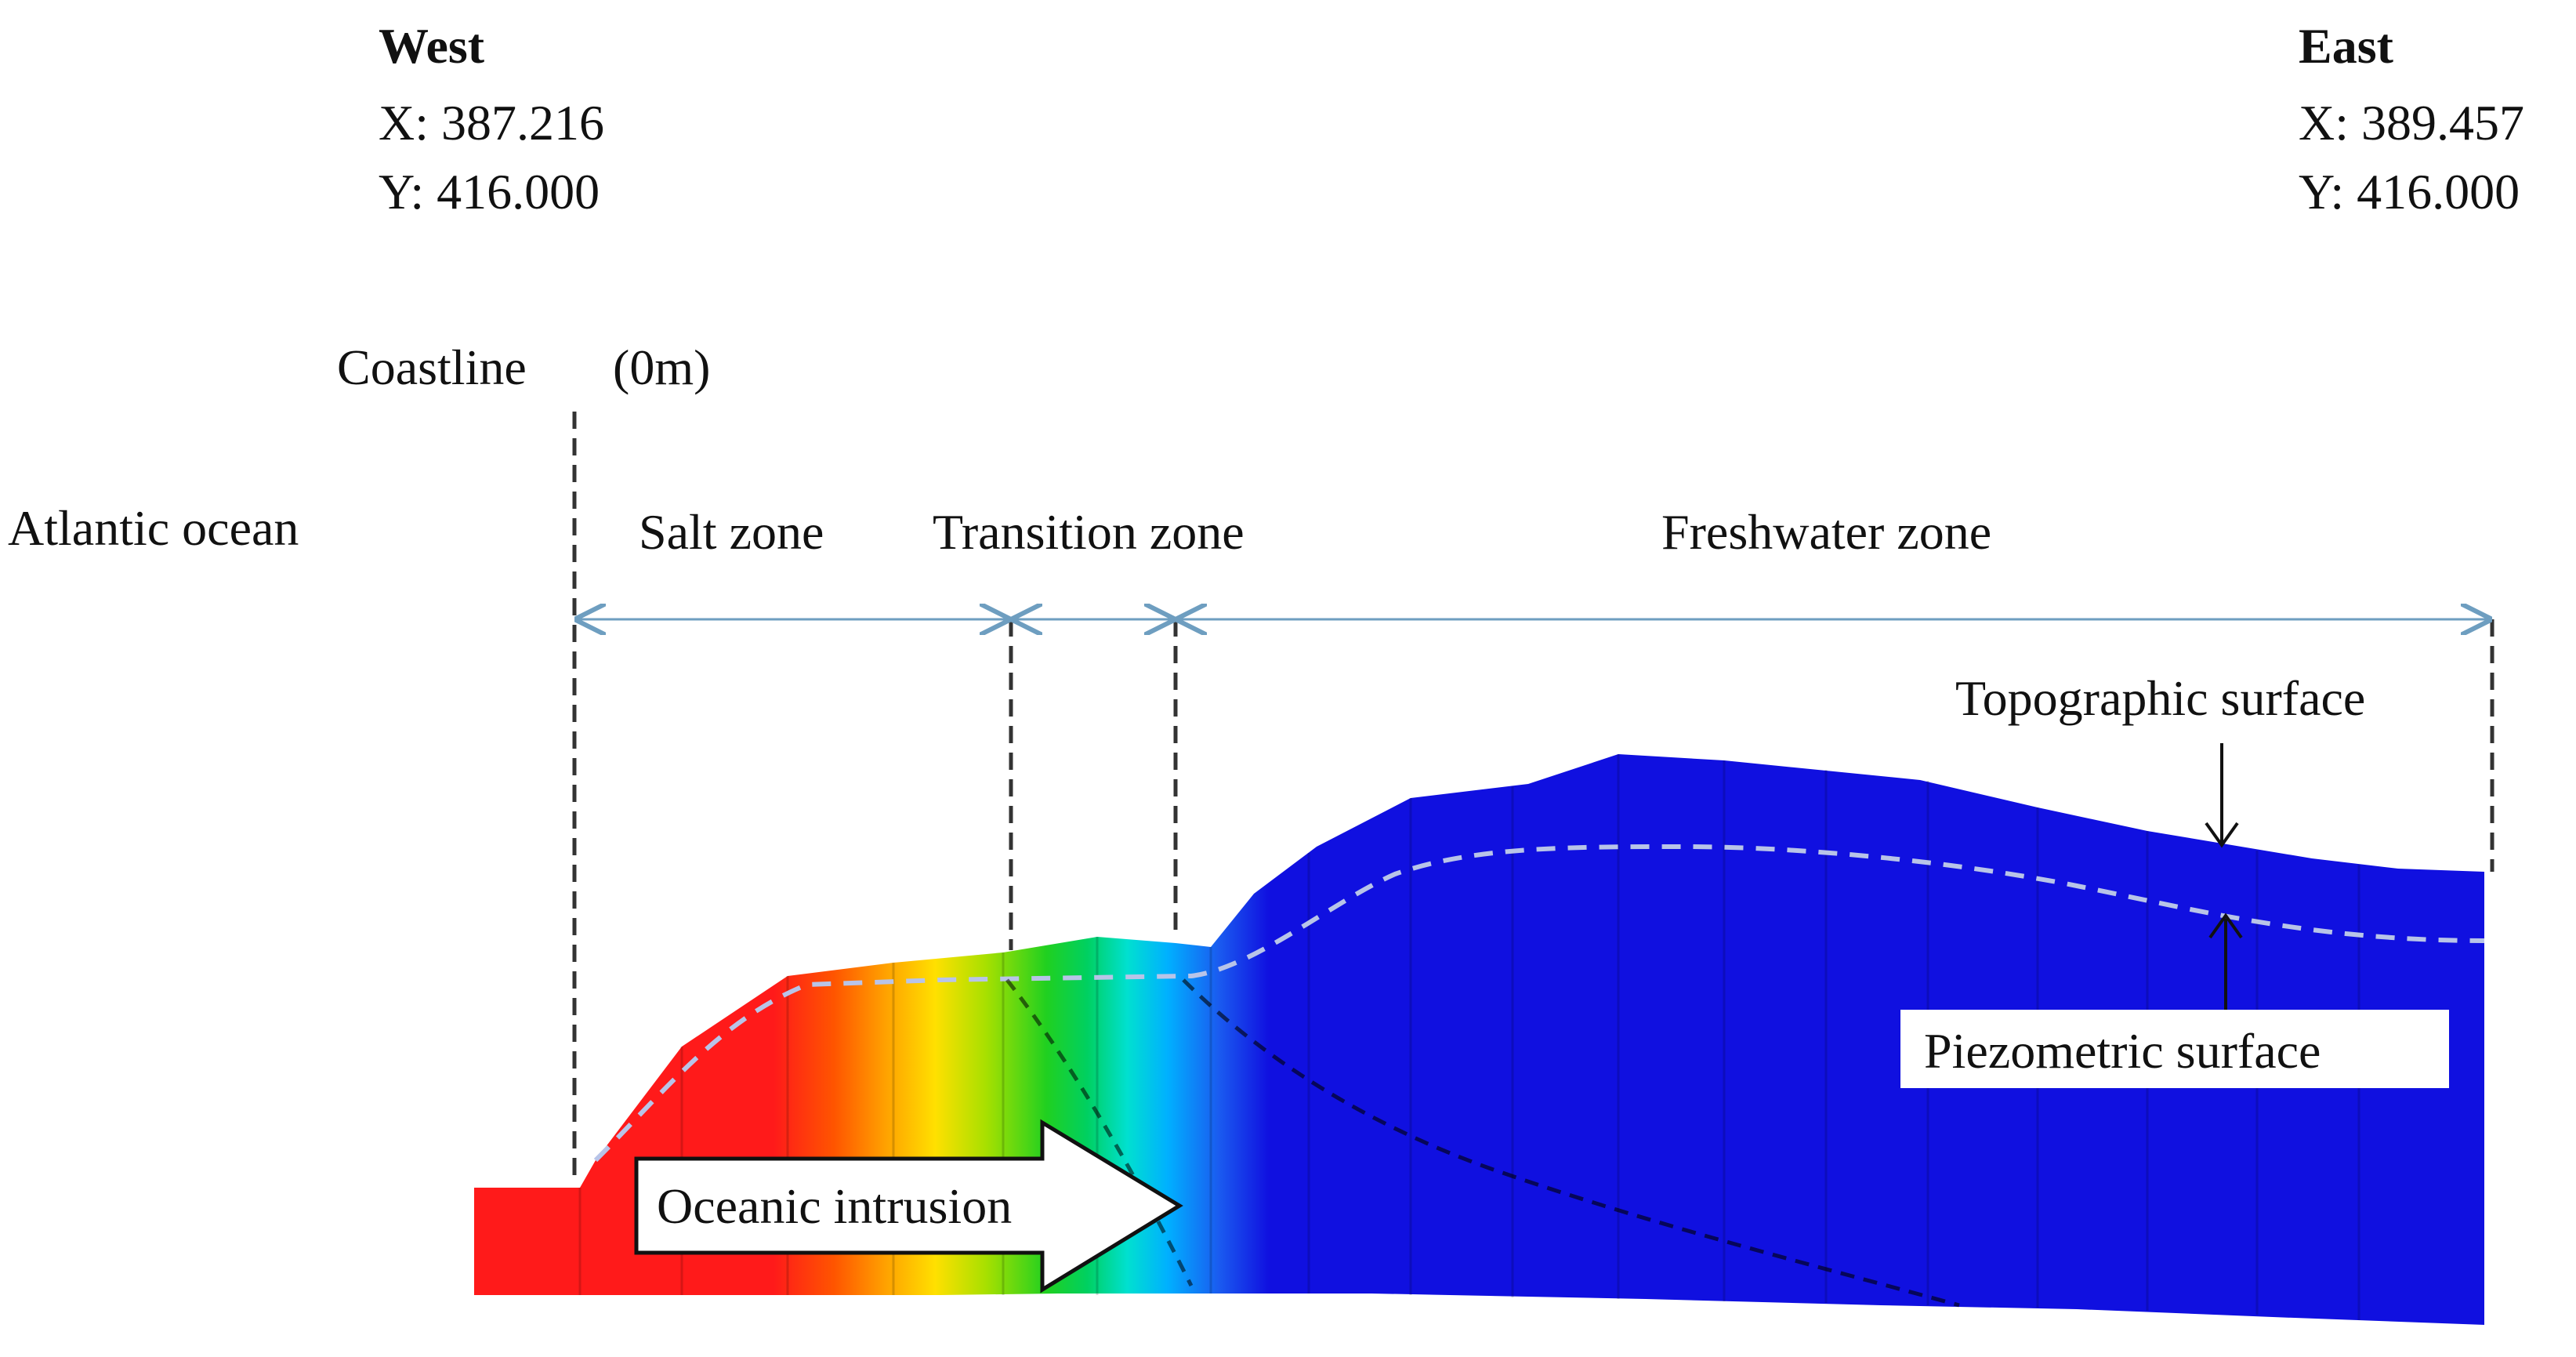  I want to click on oceanic-intrusion-label: Oceanic intrusion, so click(834, 1206).